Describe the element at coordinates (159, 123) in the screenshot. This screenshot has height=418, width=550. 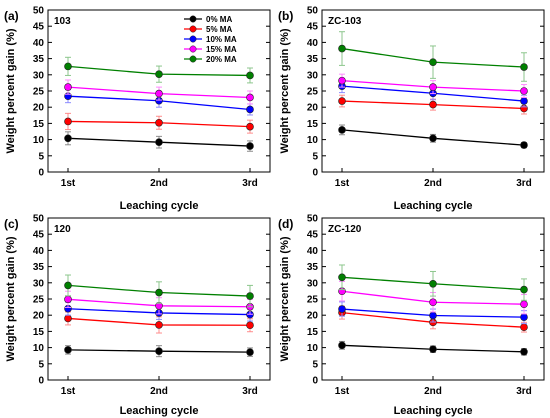
I see `series-5-ma` at that location.